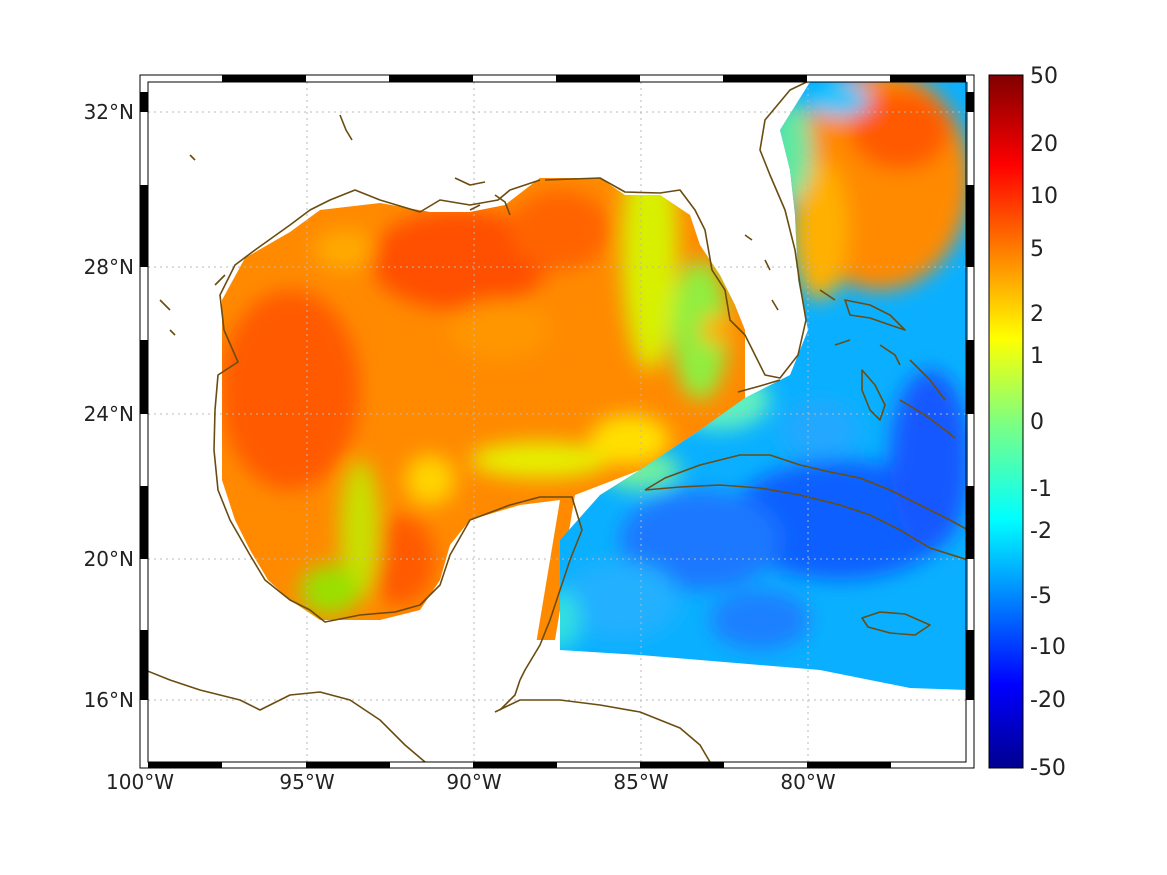 The width and height of the screenshot is (1167, 875). I want to click on colorbar-tick-label: 5, so click(1037, 249).